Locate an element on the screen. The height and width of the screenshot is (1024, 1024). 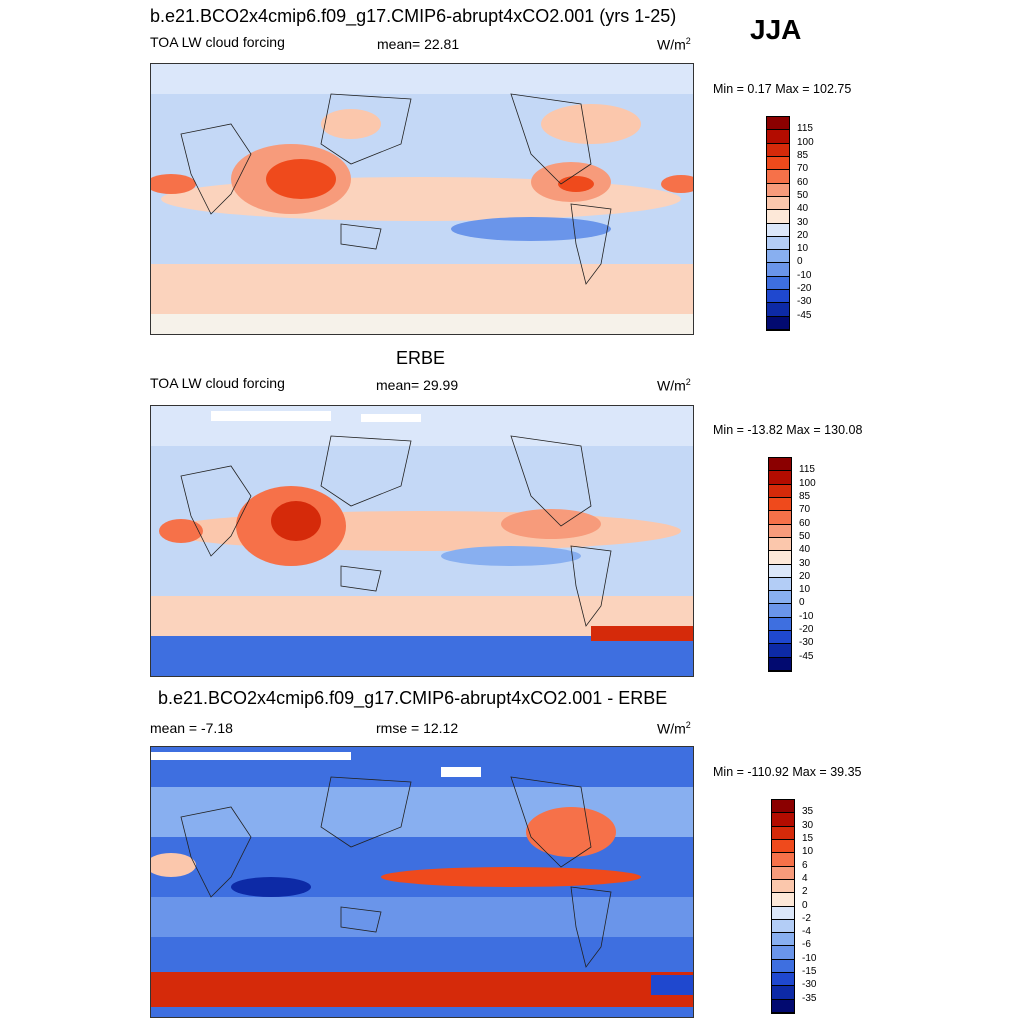
colorbar-label: 115 is located at coordinates (807, 470).